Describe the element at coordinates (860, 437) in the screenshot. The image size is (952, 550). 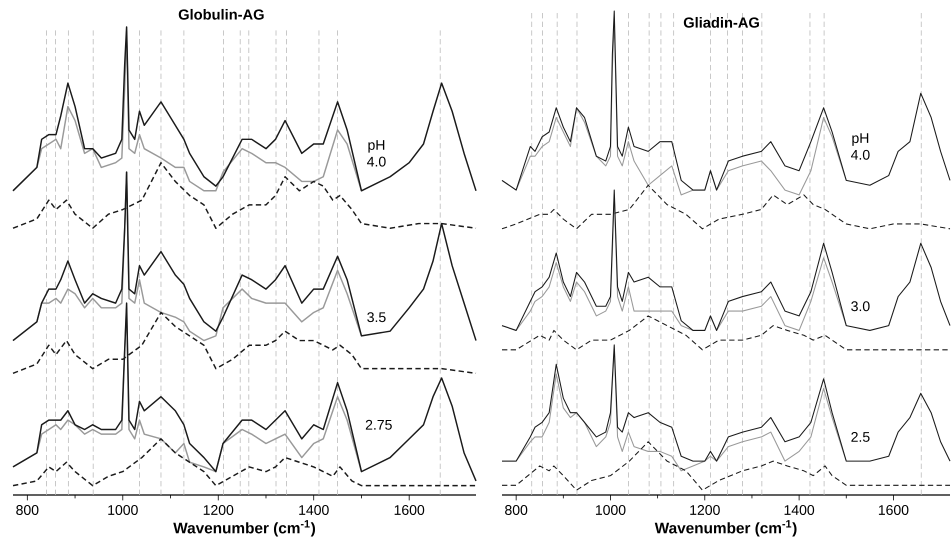
I see `annotation: 2.5` at that location.